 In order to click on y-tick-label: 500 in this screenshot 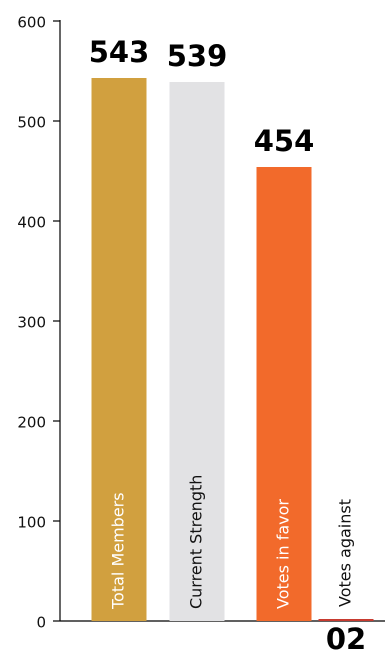, I will do `click(31, 123)`.